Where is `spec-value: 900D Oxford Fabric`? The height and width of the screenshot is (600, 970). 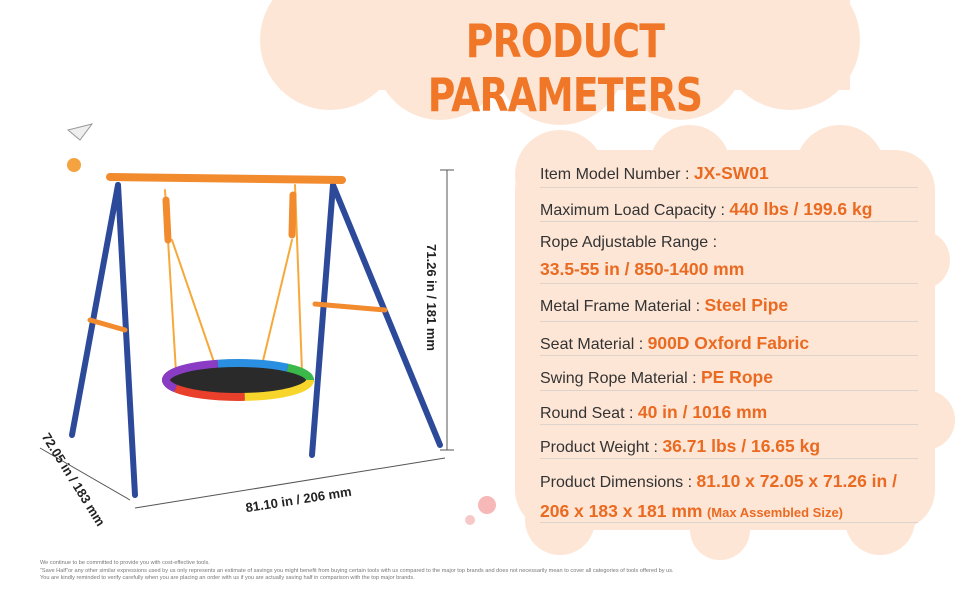 spec-value: 900D Oxford Fabric is located at coordinates (728, 343).